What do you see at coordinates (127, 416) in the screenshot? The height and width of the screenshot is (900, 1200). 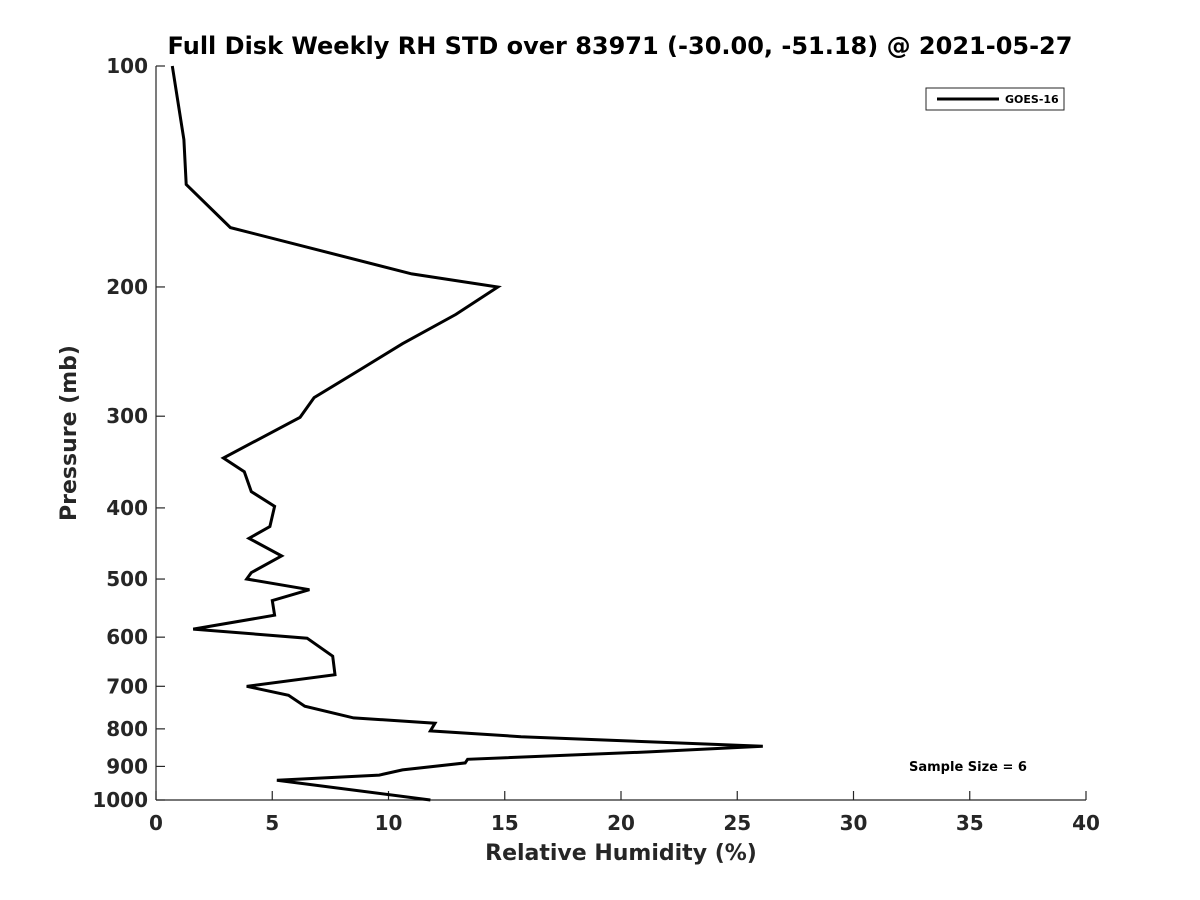 I see `y-tick-label: 300` at bounding box center [127, 416].